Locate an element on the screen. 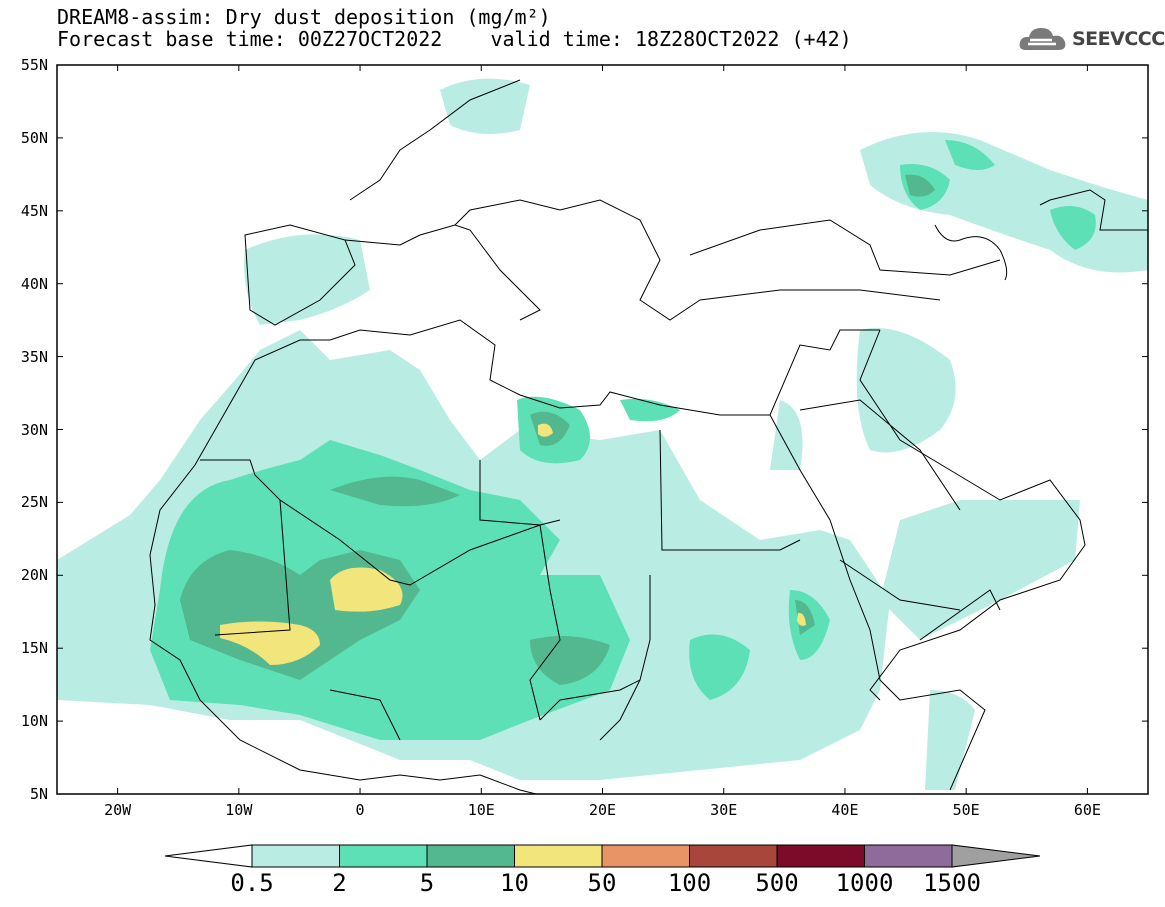  lat-label: 15N is located at coordinates (34, 648).